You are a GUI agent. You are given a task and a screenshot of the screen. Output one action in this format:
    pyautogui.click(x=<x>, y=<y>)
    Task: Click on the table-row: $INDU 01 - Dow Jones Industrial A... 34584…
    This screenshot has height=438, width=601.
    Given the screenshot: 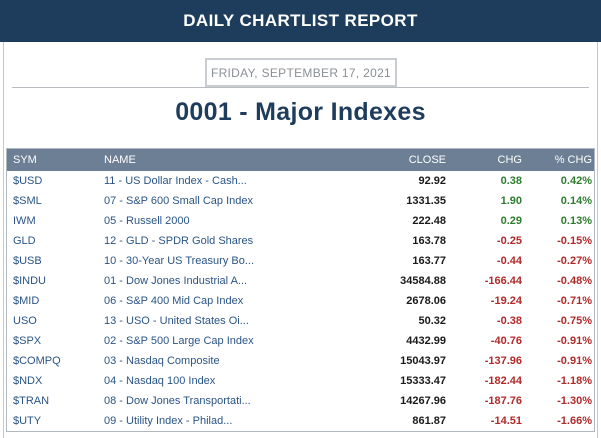 What is the action you would take?
    pyautogui.click(x=300, y=281)
    